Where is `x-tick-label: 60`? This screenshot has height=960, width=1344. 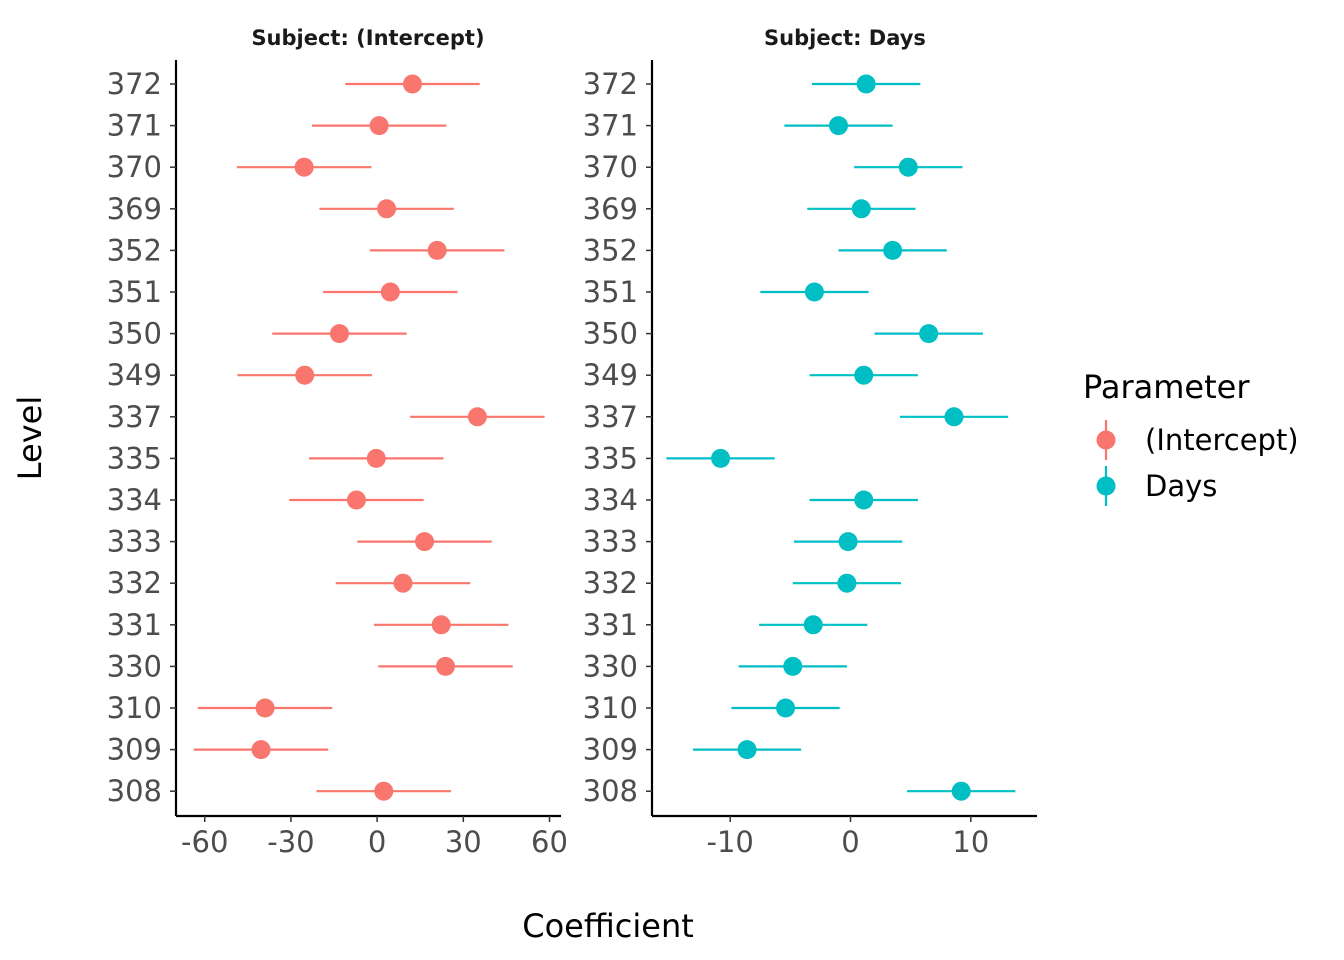 x-tick-label: 60 is located at coordinates (549, 842).